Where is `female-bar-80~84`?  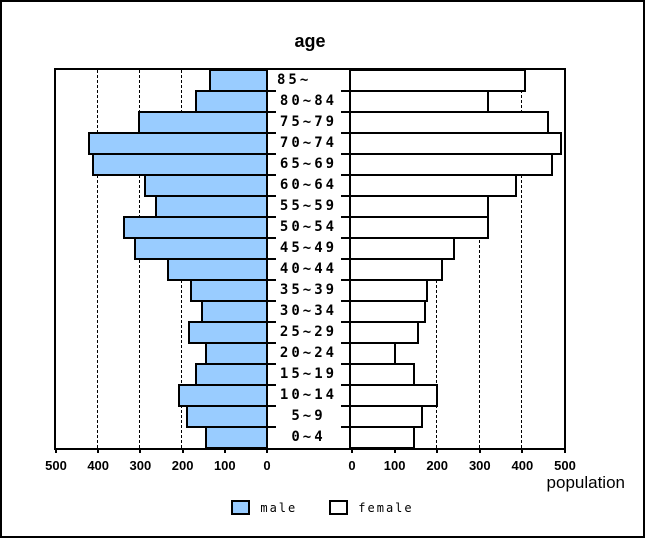 female-bar-80~84 is located at coordinates (420, 101).